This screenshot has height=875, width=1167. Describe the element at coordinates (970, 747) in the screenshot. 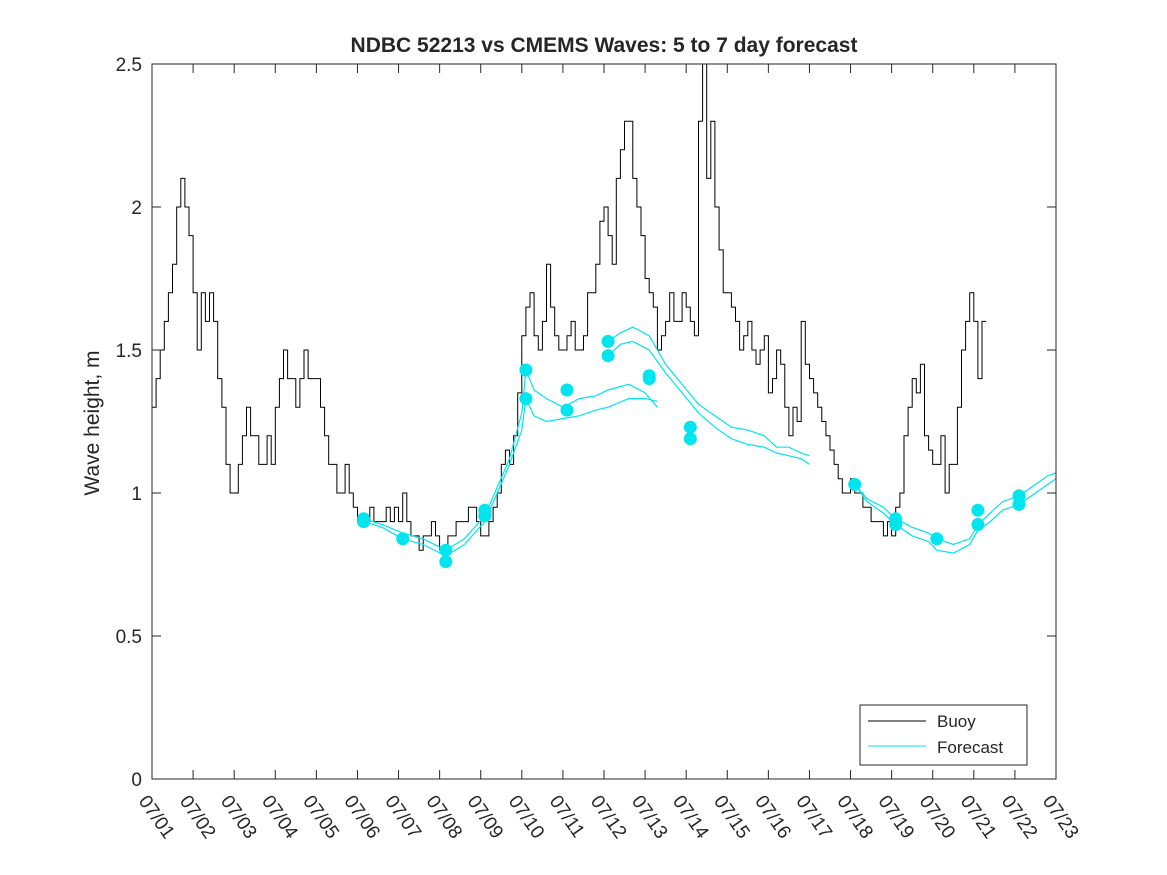

I see `legend-forecast-label: Forecast` at that location.